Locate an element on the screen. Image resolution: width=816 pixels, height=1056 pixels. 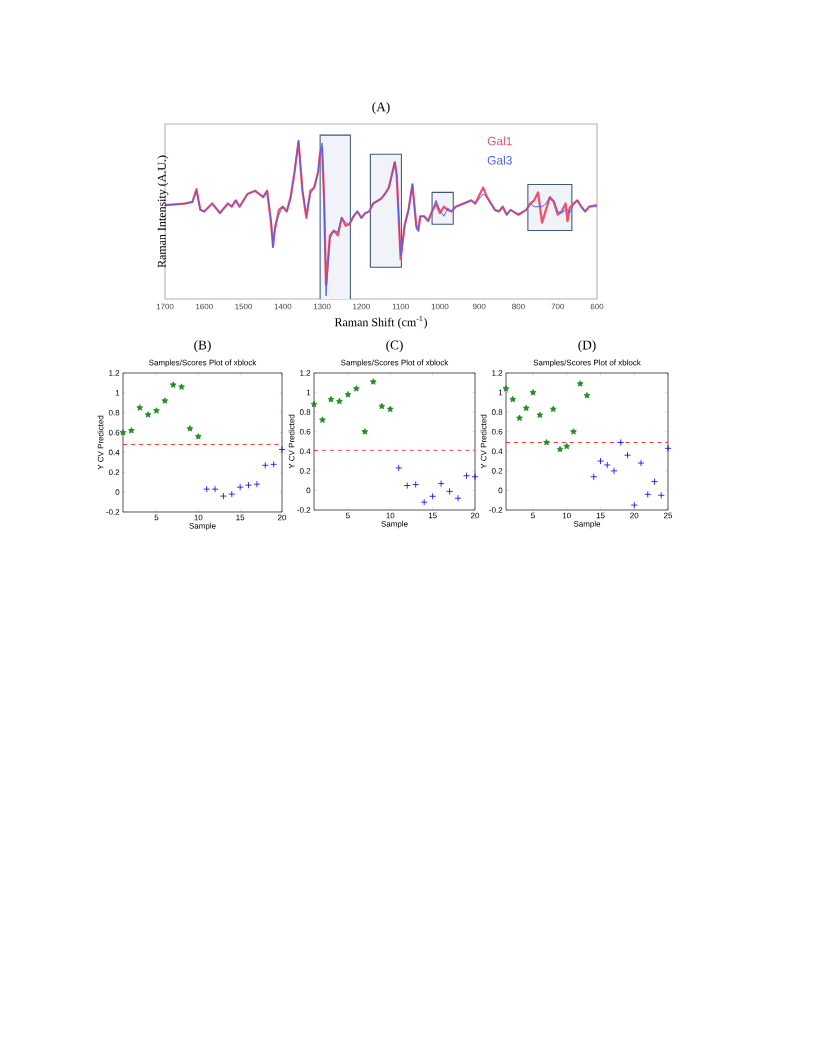
text: Gal1 is located at coordinates (499, 141).